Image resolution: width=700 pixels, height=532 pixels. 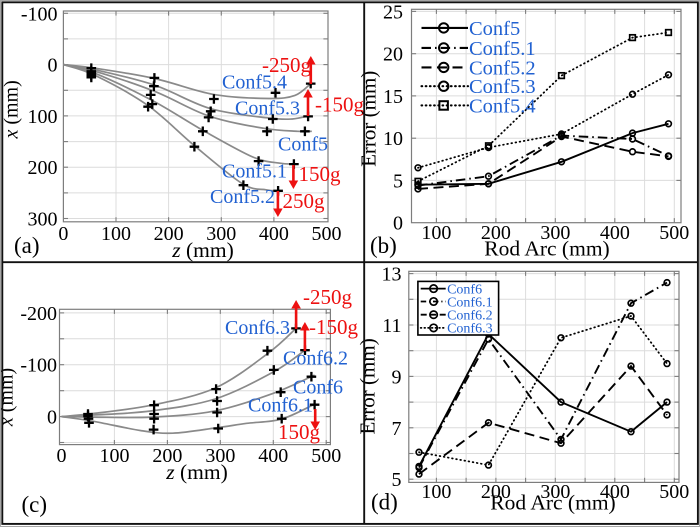 I want to click on svg-text: (b), so click(x=383, y=245).